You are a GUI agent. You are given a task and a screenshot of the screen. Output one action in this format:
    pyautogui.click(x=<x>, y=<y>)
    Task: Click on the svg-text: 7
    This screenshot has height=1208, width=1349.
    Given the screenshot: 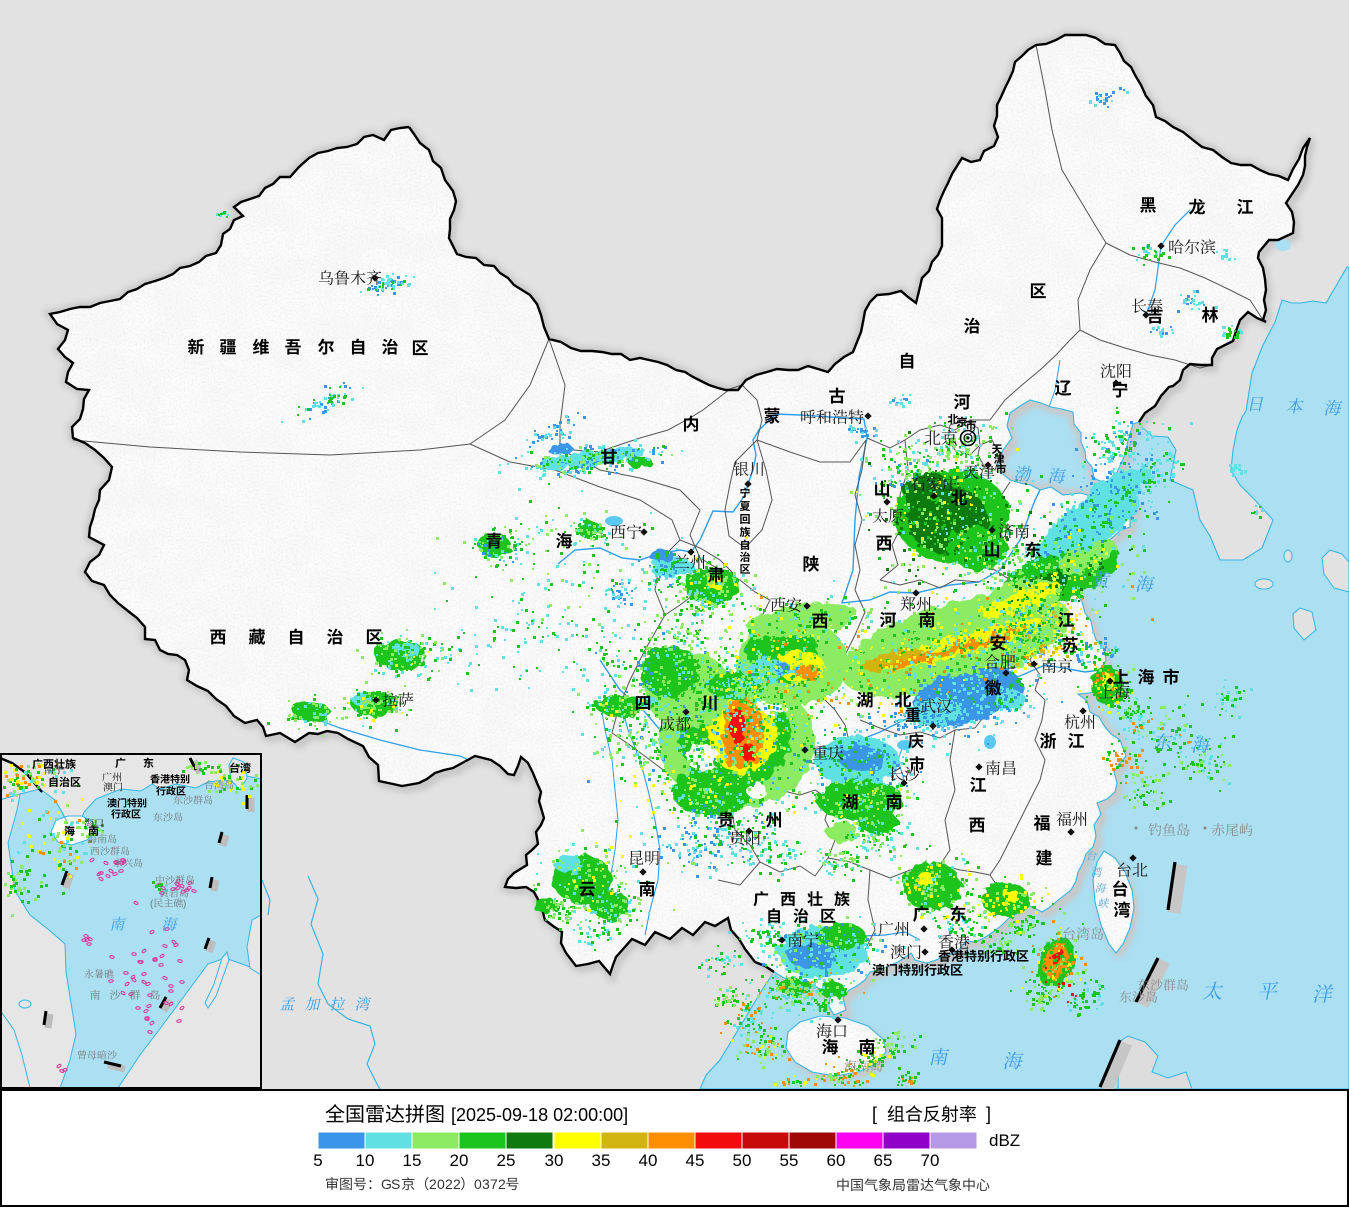 What is the action you would take?
    pyautogui.click(x=494, y=1184)
    